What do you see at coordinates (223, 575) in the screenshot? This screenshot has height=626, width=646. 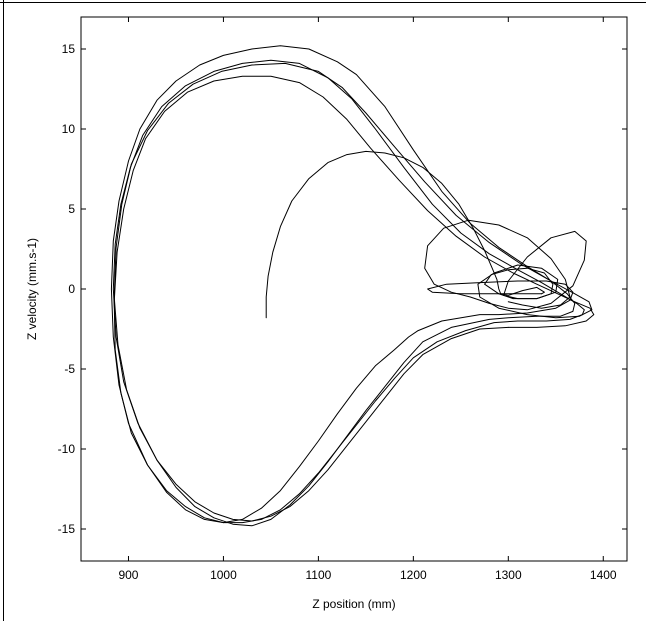 I see `x-tick-label: 1000` at bounding box center [223, 575].